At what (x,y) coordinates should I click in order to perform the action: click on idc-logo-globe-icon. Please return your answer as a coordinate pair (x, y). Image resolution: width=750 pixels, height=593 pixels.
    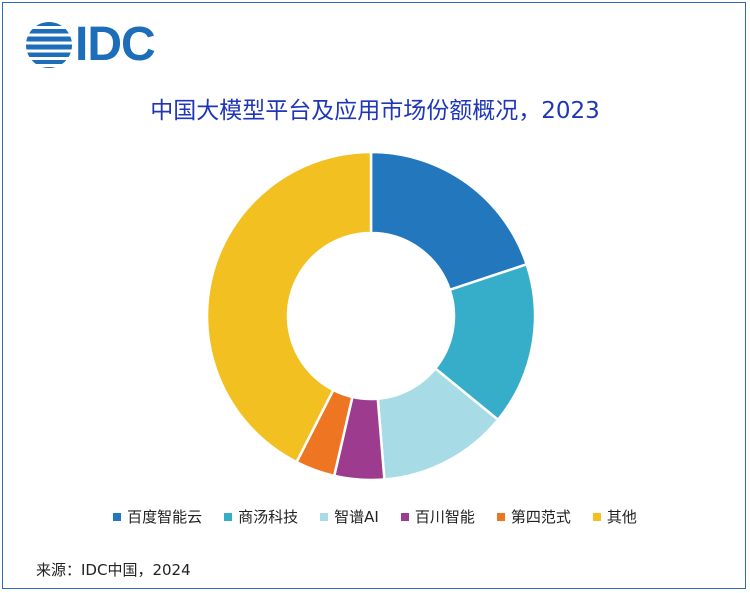
    Looking at the image, I should click on (49, 45).